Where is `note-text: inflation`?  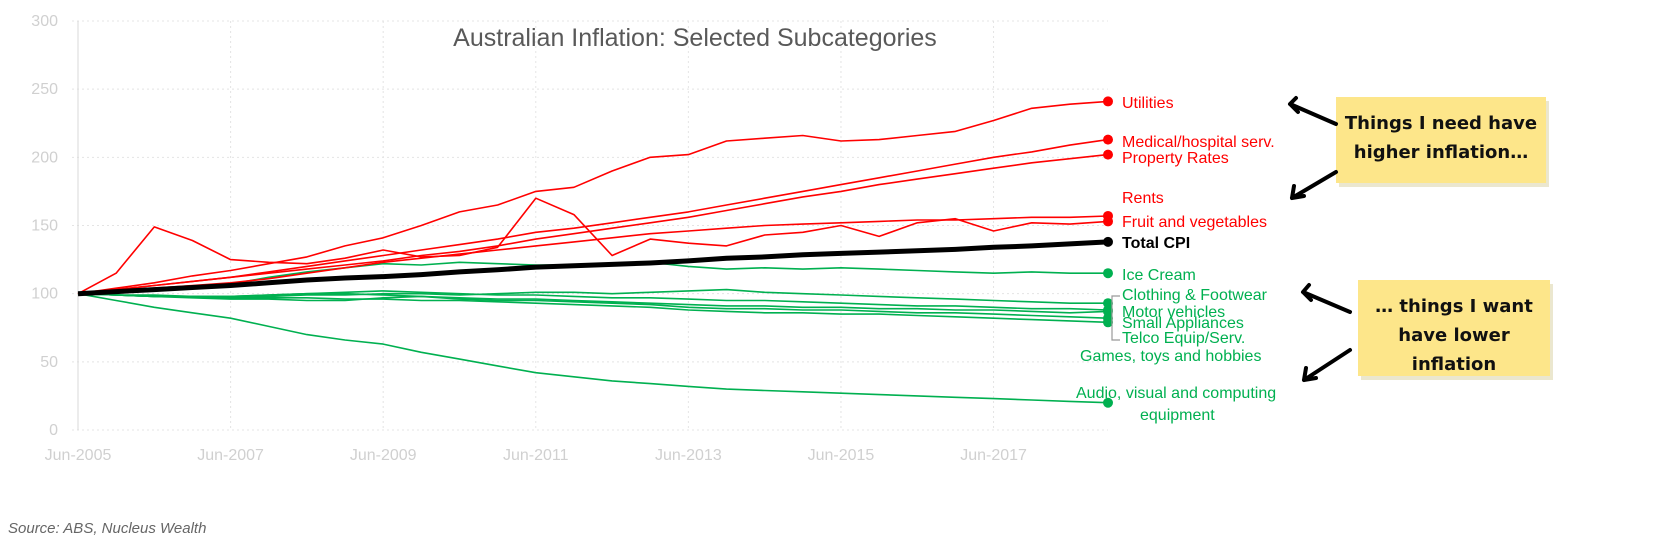 note-text: inflation is located at coordinates (1454, 364).